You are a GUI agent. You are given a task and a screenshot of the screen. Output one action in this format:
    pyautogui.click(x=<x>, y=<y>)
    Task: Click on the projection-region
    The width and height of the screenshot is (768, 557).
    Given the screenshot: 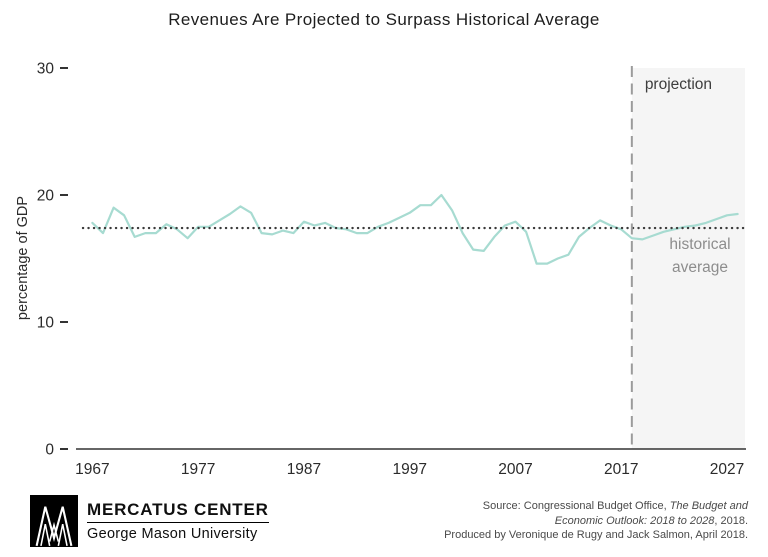 What is the action you would take?
    pyautogui.click(x=688, y=258)
    